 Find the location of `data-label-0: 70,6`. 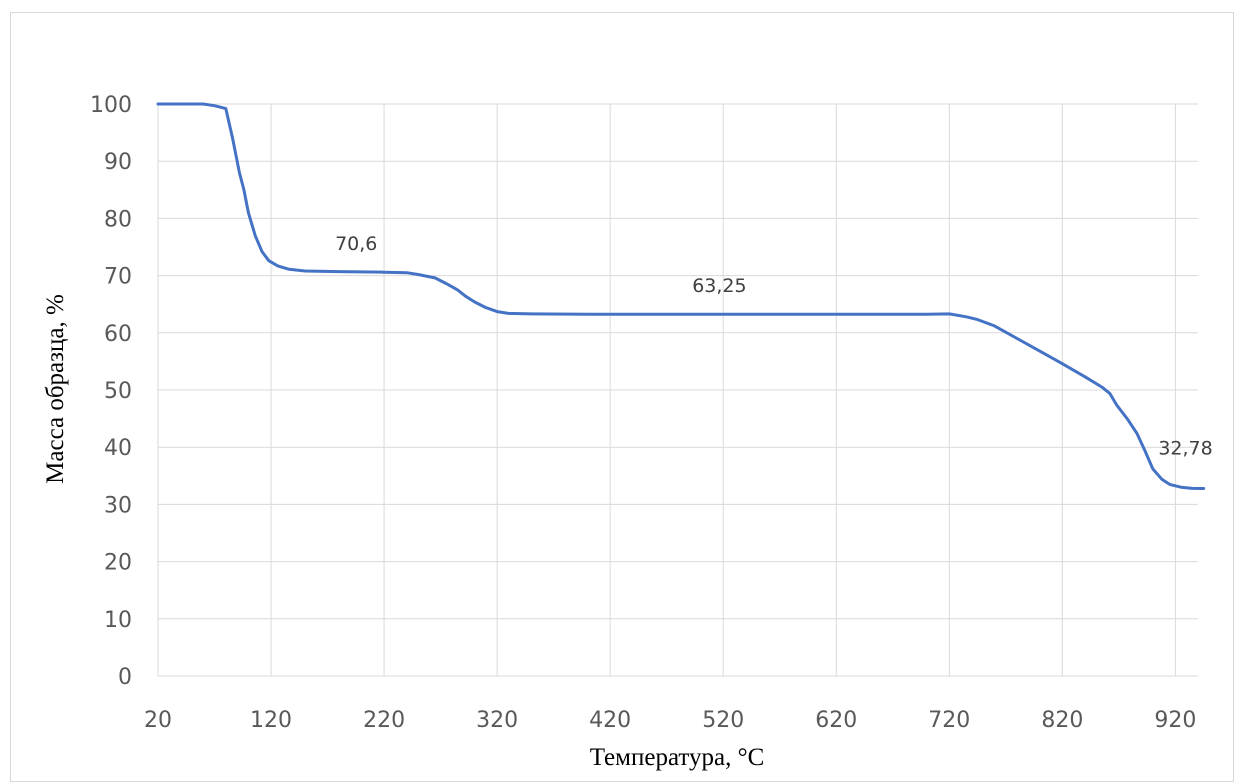

data-label-0: 70,6 is located at coordinates (356, 244).